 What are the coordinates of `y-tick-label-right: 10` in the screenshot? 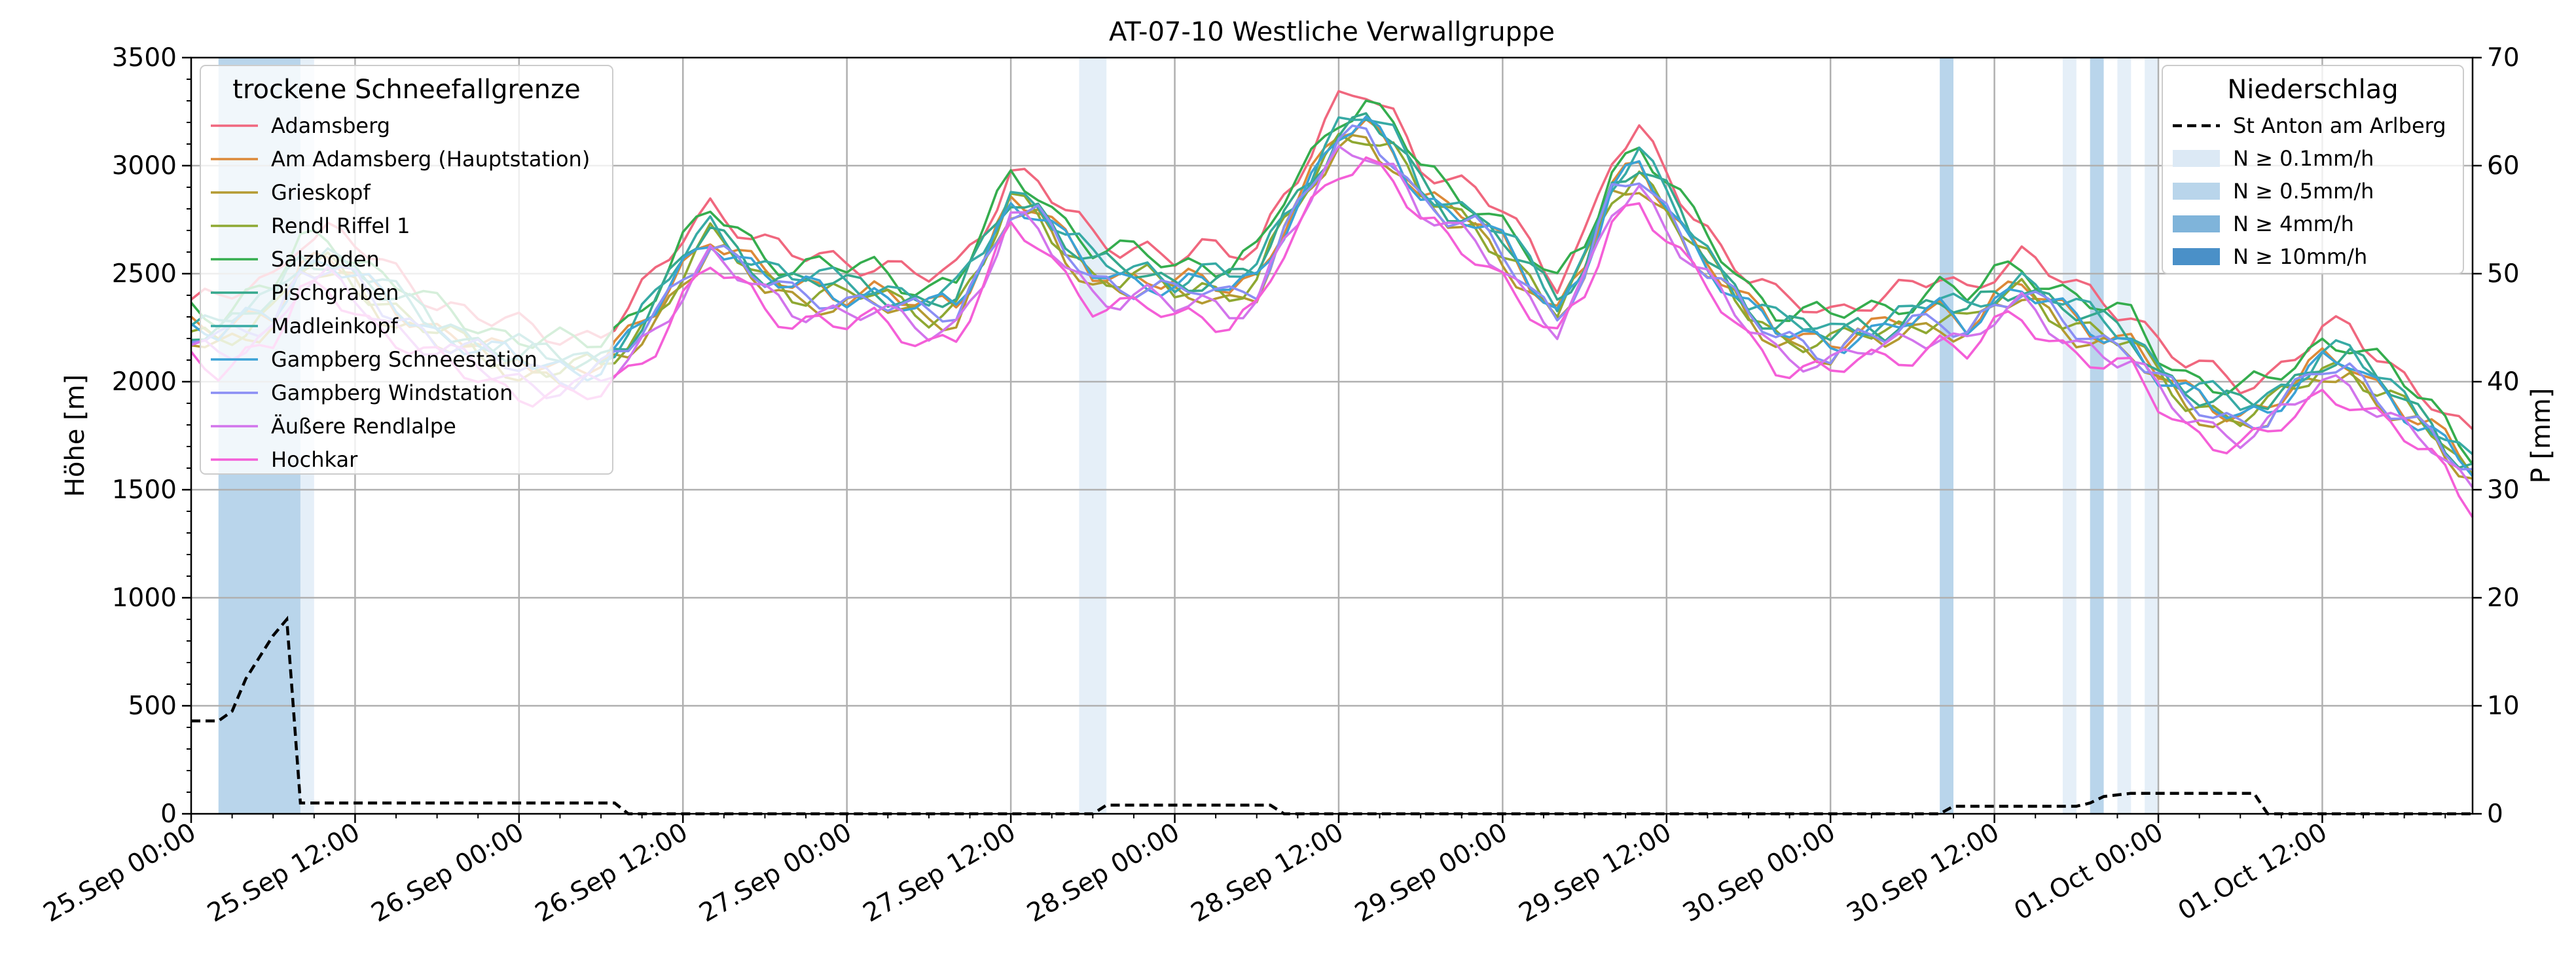 It's located at (2503, 706).